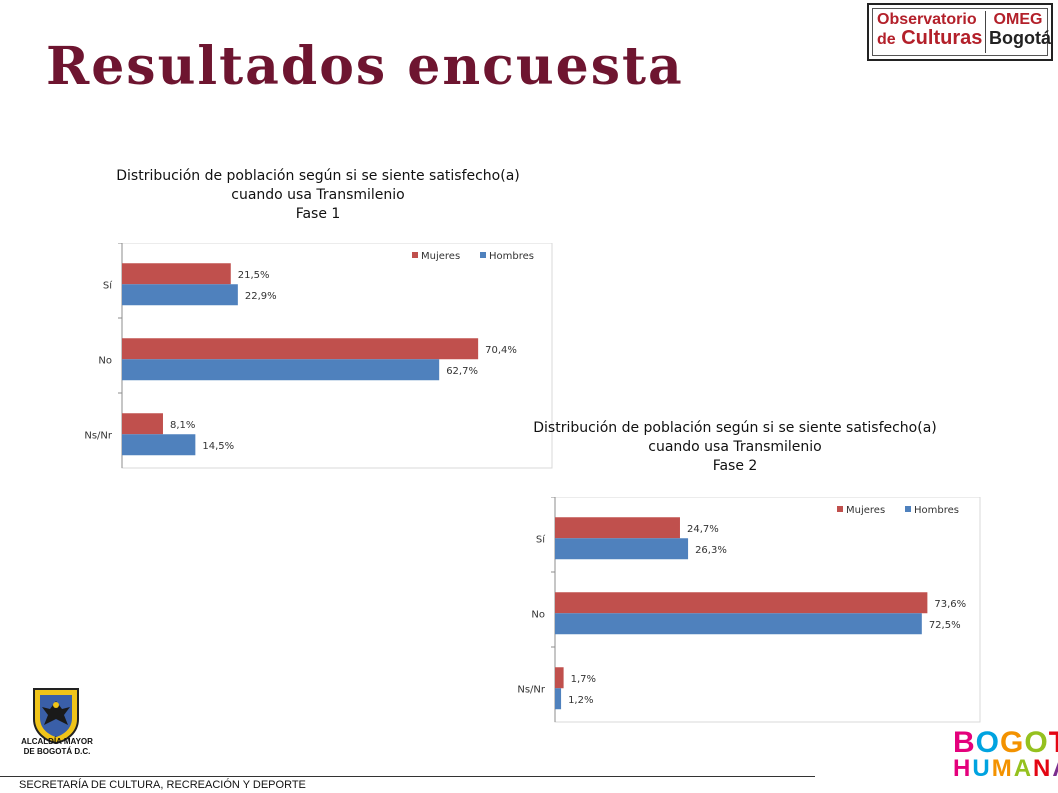 The width and height of the screenshot is (1058, 793). What do you see at coordinates (927, 19) in the screenshot?
I see `logo-observatorio-text: Observatorio` at bounding box center [927, 19].